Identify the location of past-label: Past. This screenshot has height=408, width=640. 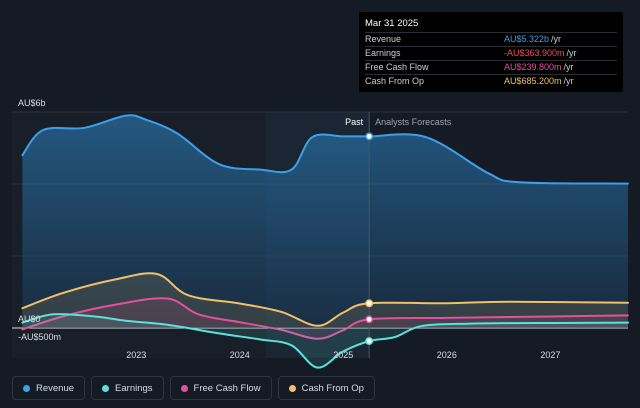
(354, 122).